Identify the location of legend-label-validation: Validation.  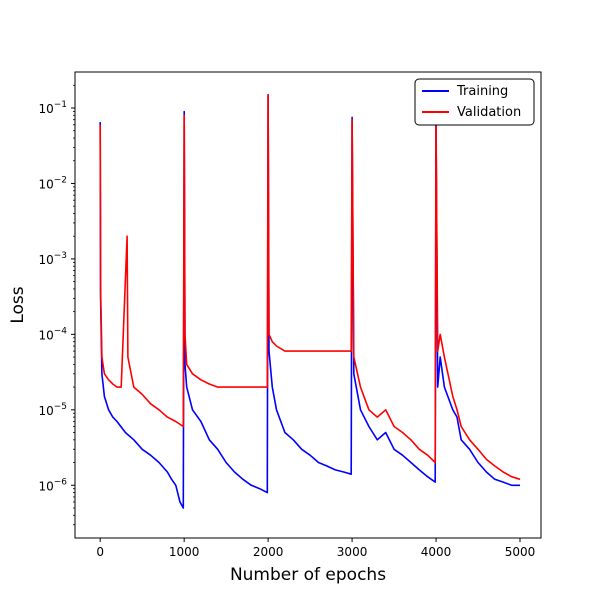
(489, 112).